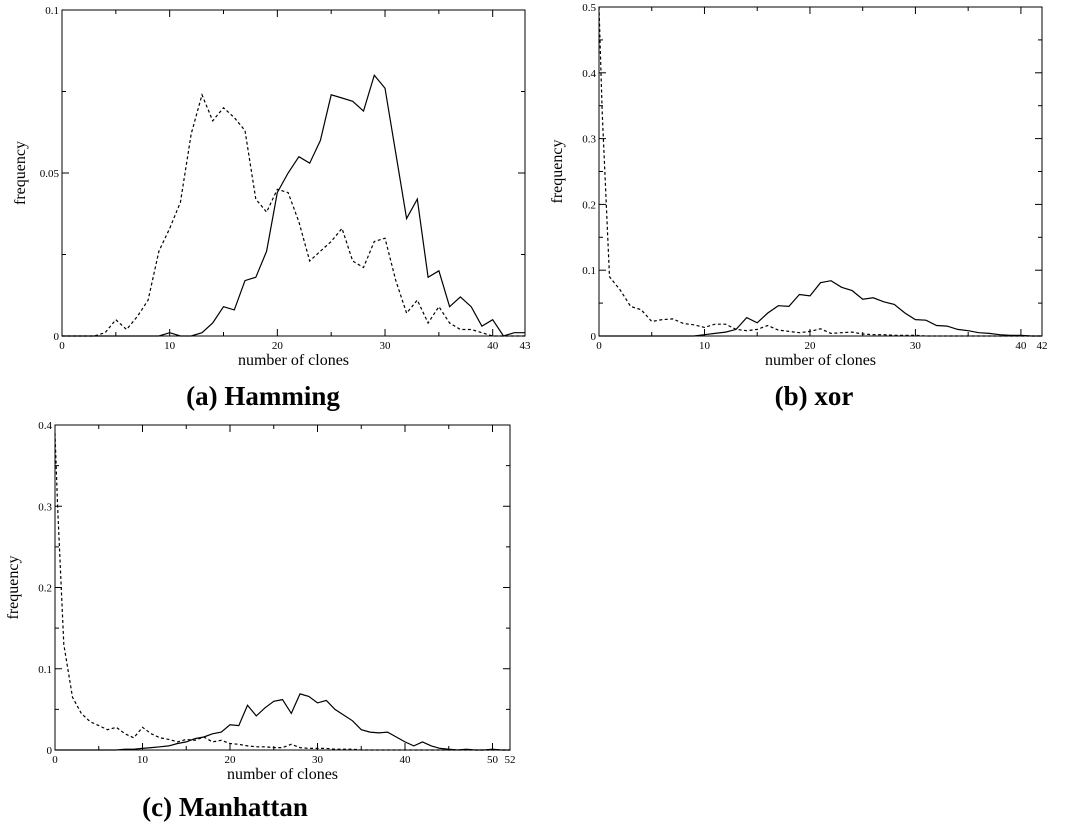  What do you see at coordinates (589, 8) in the screenshot?
I see `y-tick-label: 0.5` at bounding box center [589, 8].